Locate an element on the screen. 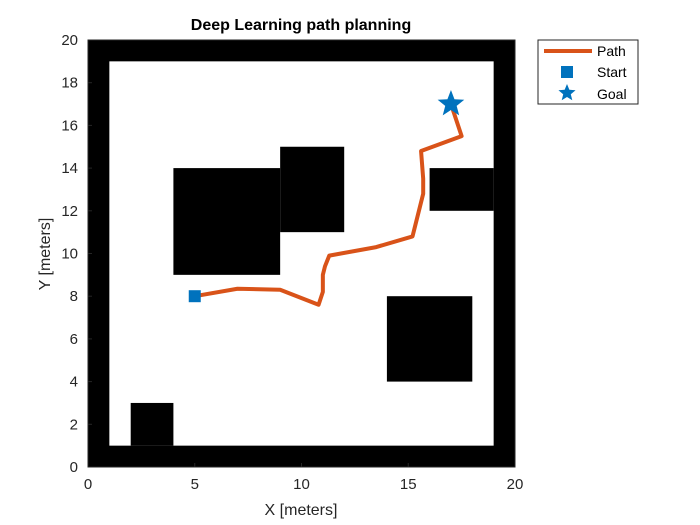  legend-goal-label: Goal is located at coordinates (612, 94).